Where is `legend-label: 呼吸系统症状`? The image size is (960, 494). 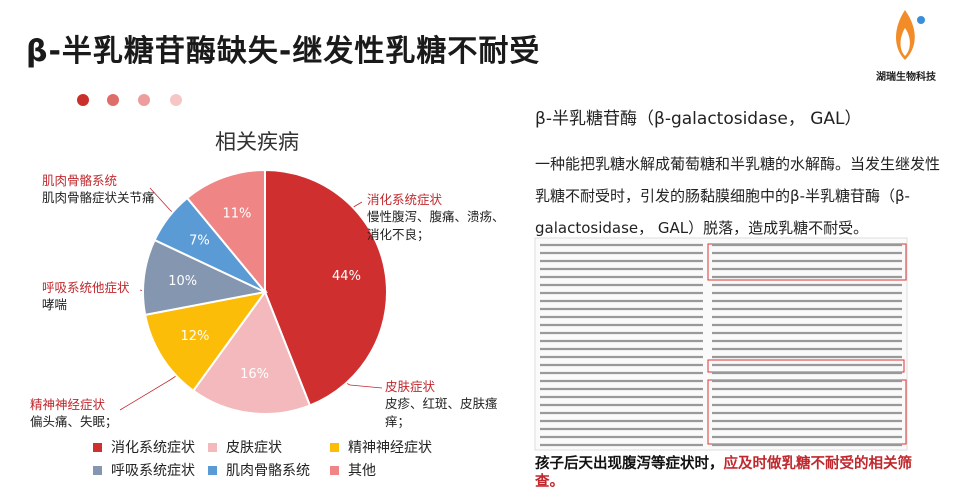 legend-label: 呼吸系统症状 is located at coordinates (153, 471).